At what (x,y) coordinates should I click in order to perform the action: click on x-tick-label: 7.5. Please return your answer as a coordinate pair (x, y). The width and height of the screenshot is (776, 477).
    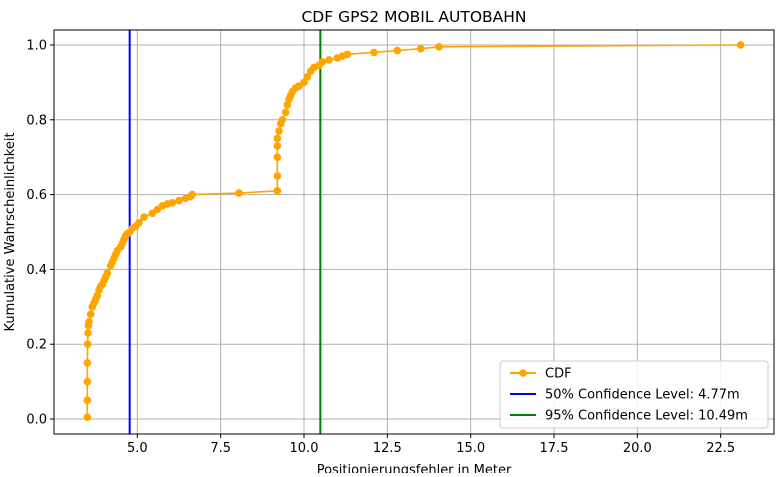
    Looking at the image, I should click on (220, 448).